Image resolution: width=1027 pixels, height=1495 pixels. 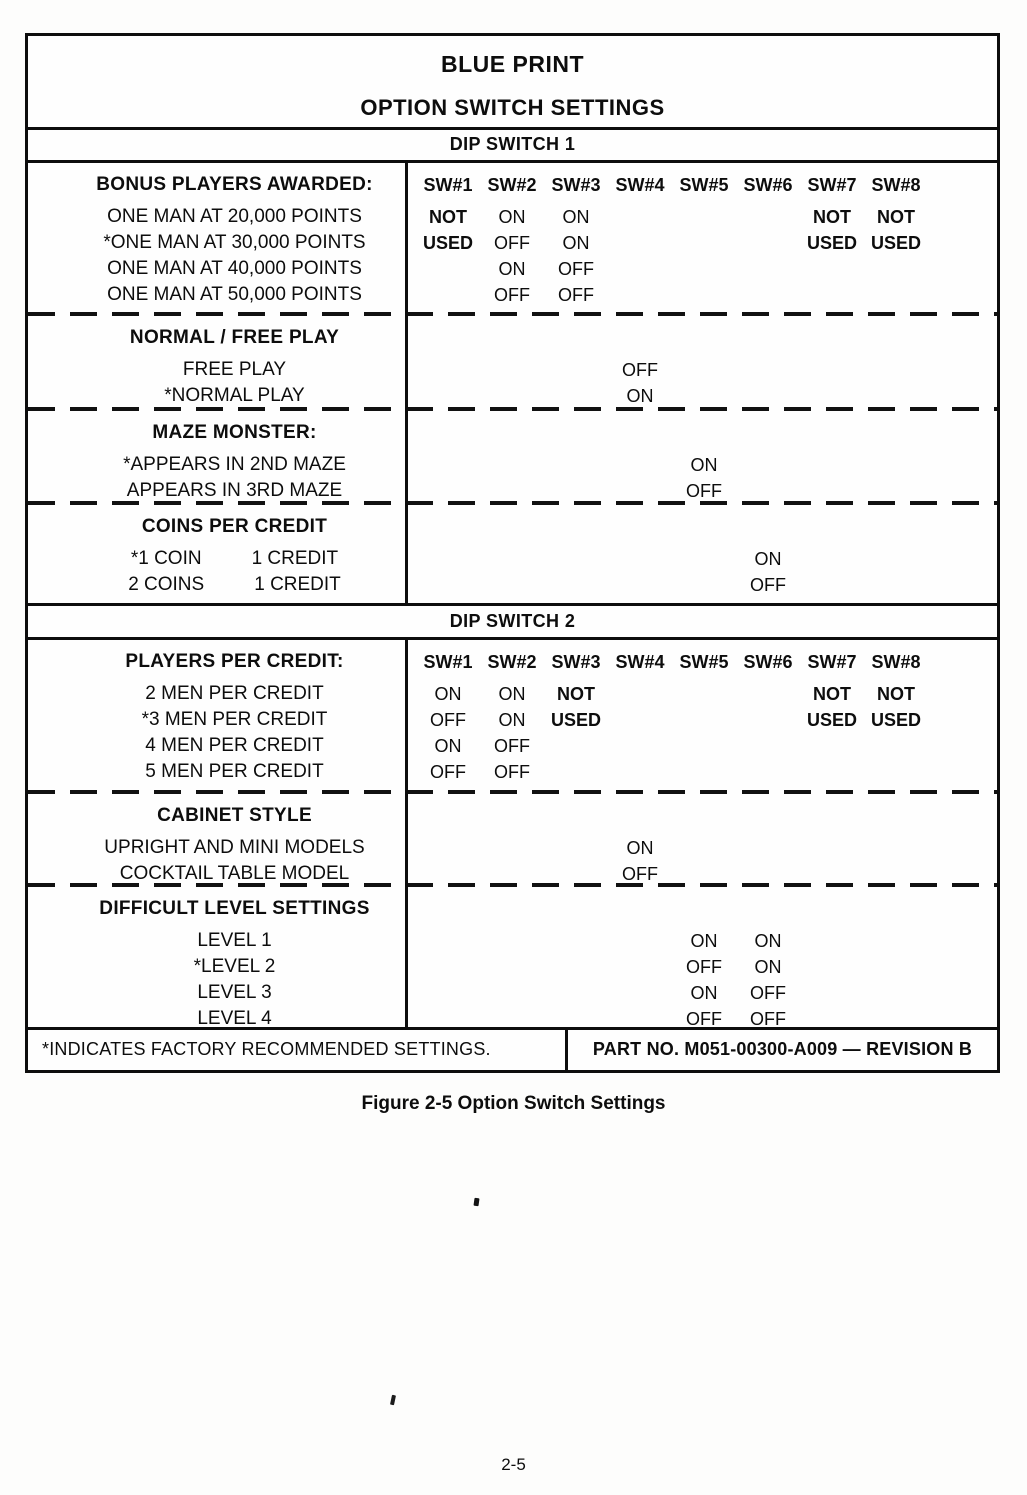 What do you see at coordinates (576, 661) in the screenshot?
I see `switch-column-header: SW#3` at bounding box center [576, 661].